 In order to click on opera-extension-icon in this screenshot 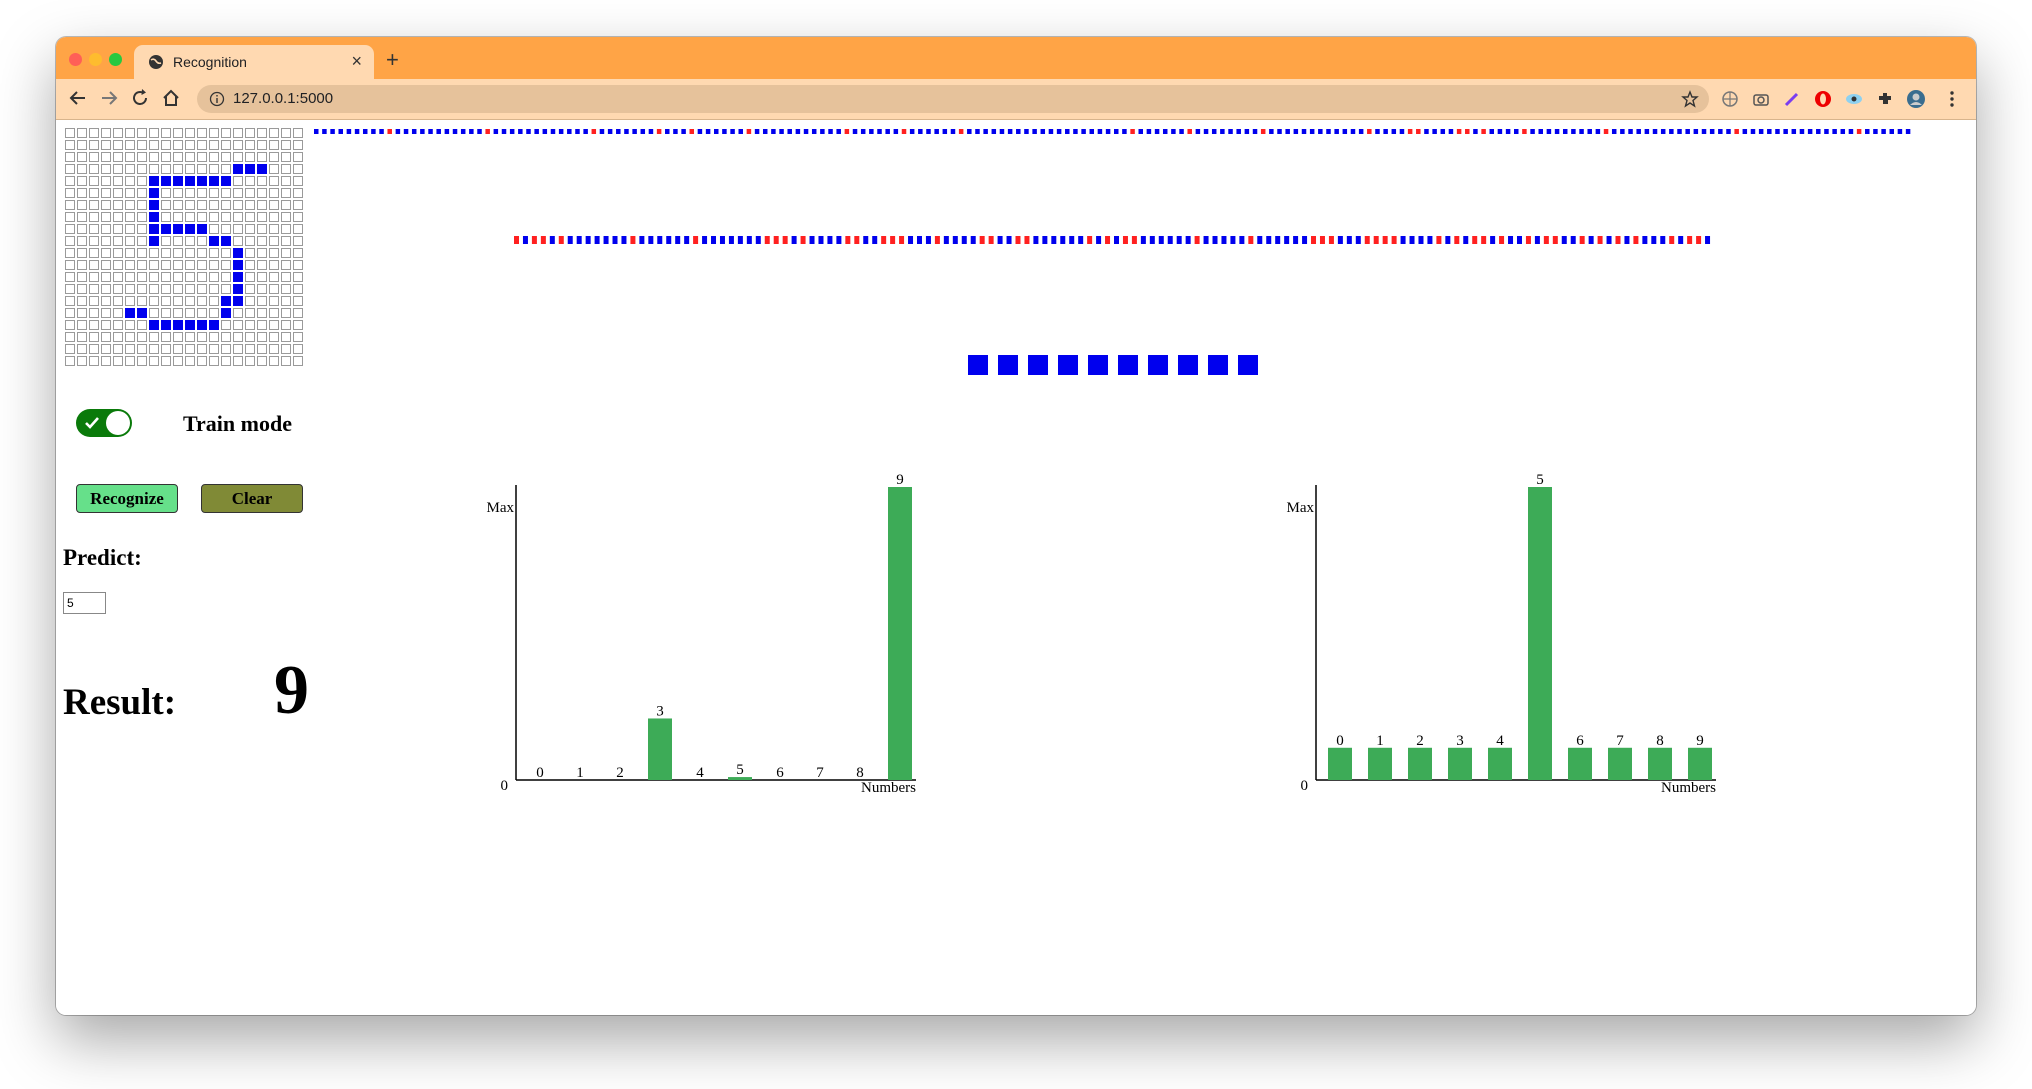, I will do `click(1823, 99)`.